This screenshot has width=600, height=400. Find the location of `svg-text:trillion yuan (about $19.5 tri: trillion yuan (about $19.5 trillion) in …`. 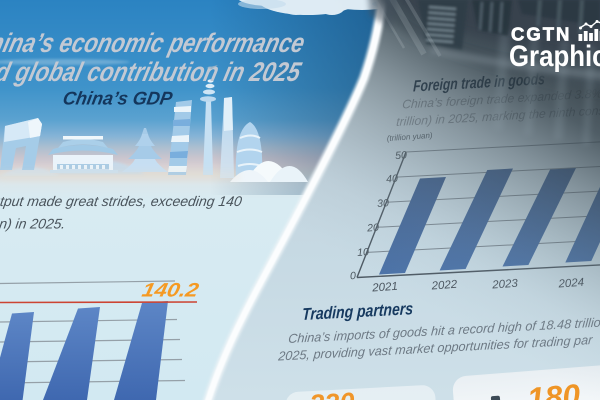

svg-text:trillion yuan (about $19.5 tri: trillion yuan (about $19.5 trillion) in … is located at coordinates (33, 224).